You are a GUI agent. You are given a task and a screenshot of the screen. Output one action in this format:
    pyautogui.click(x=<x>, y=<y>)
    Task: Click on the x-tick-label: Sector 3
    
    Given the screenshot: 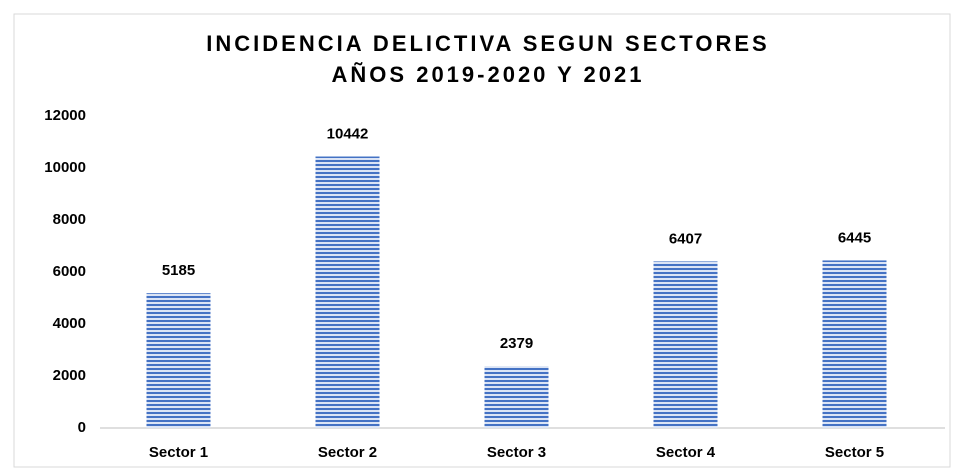 What is the action you would take?
    pyautogui.click(x=516, y=452)
    